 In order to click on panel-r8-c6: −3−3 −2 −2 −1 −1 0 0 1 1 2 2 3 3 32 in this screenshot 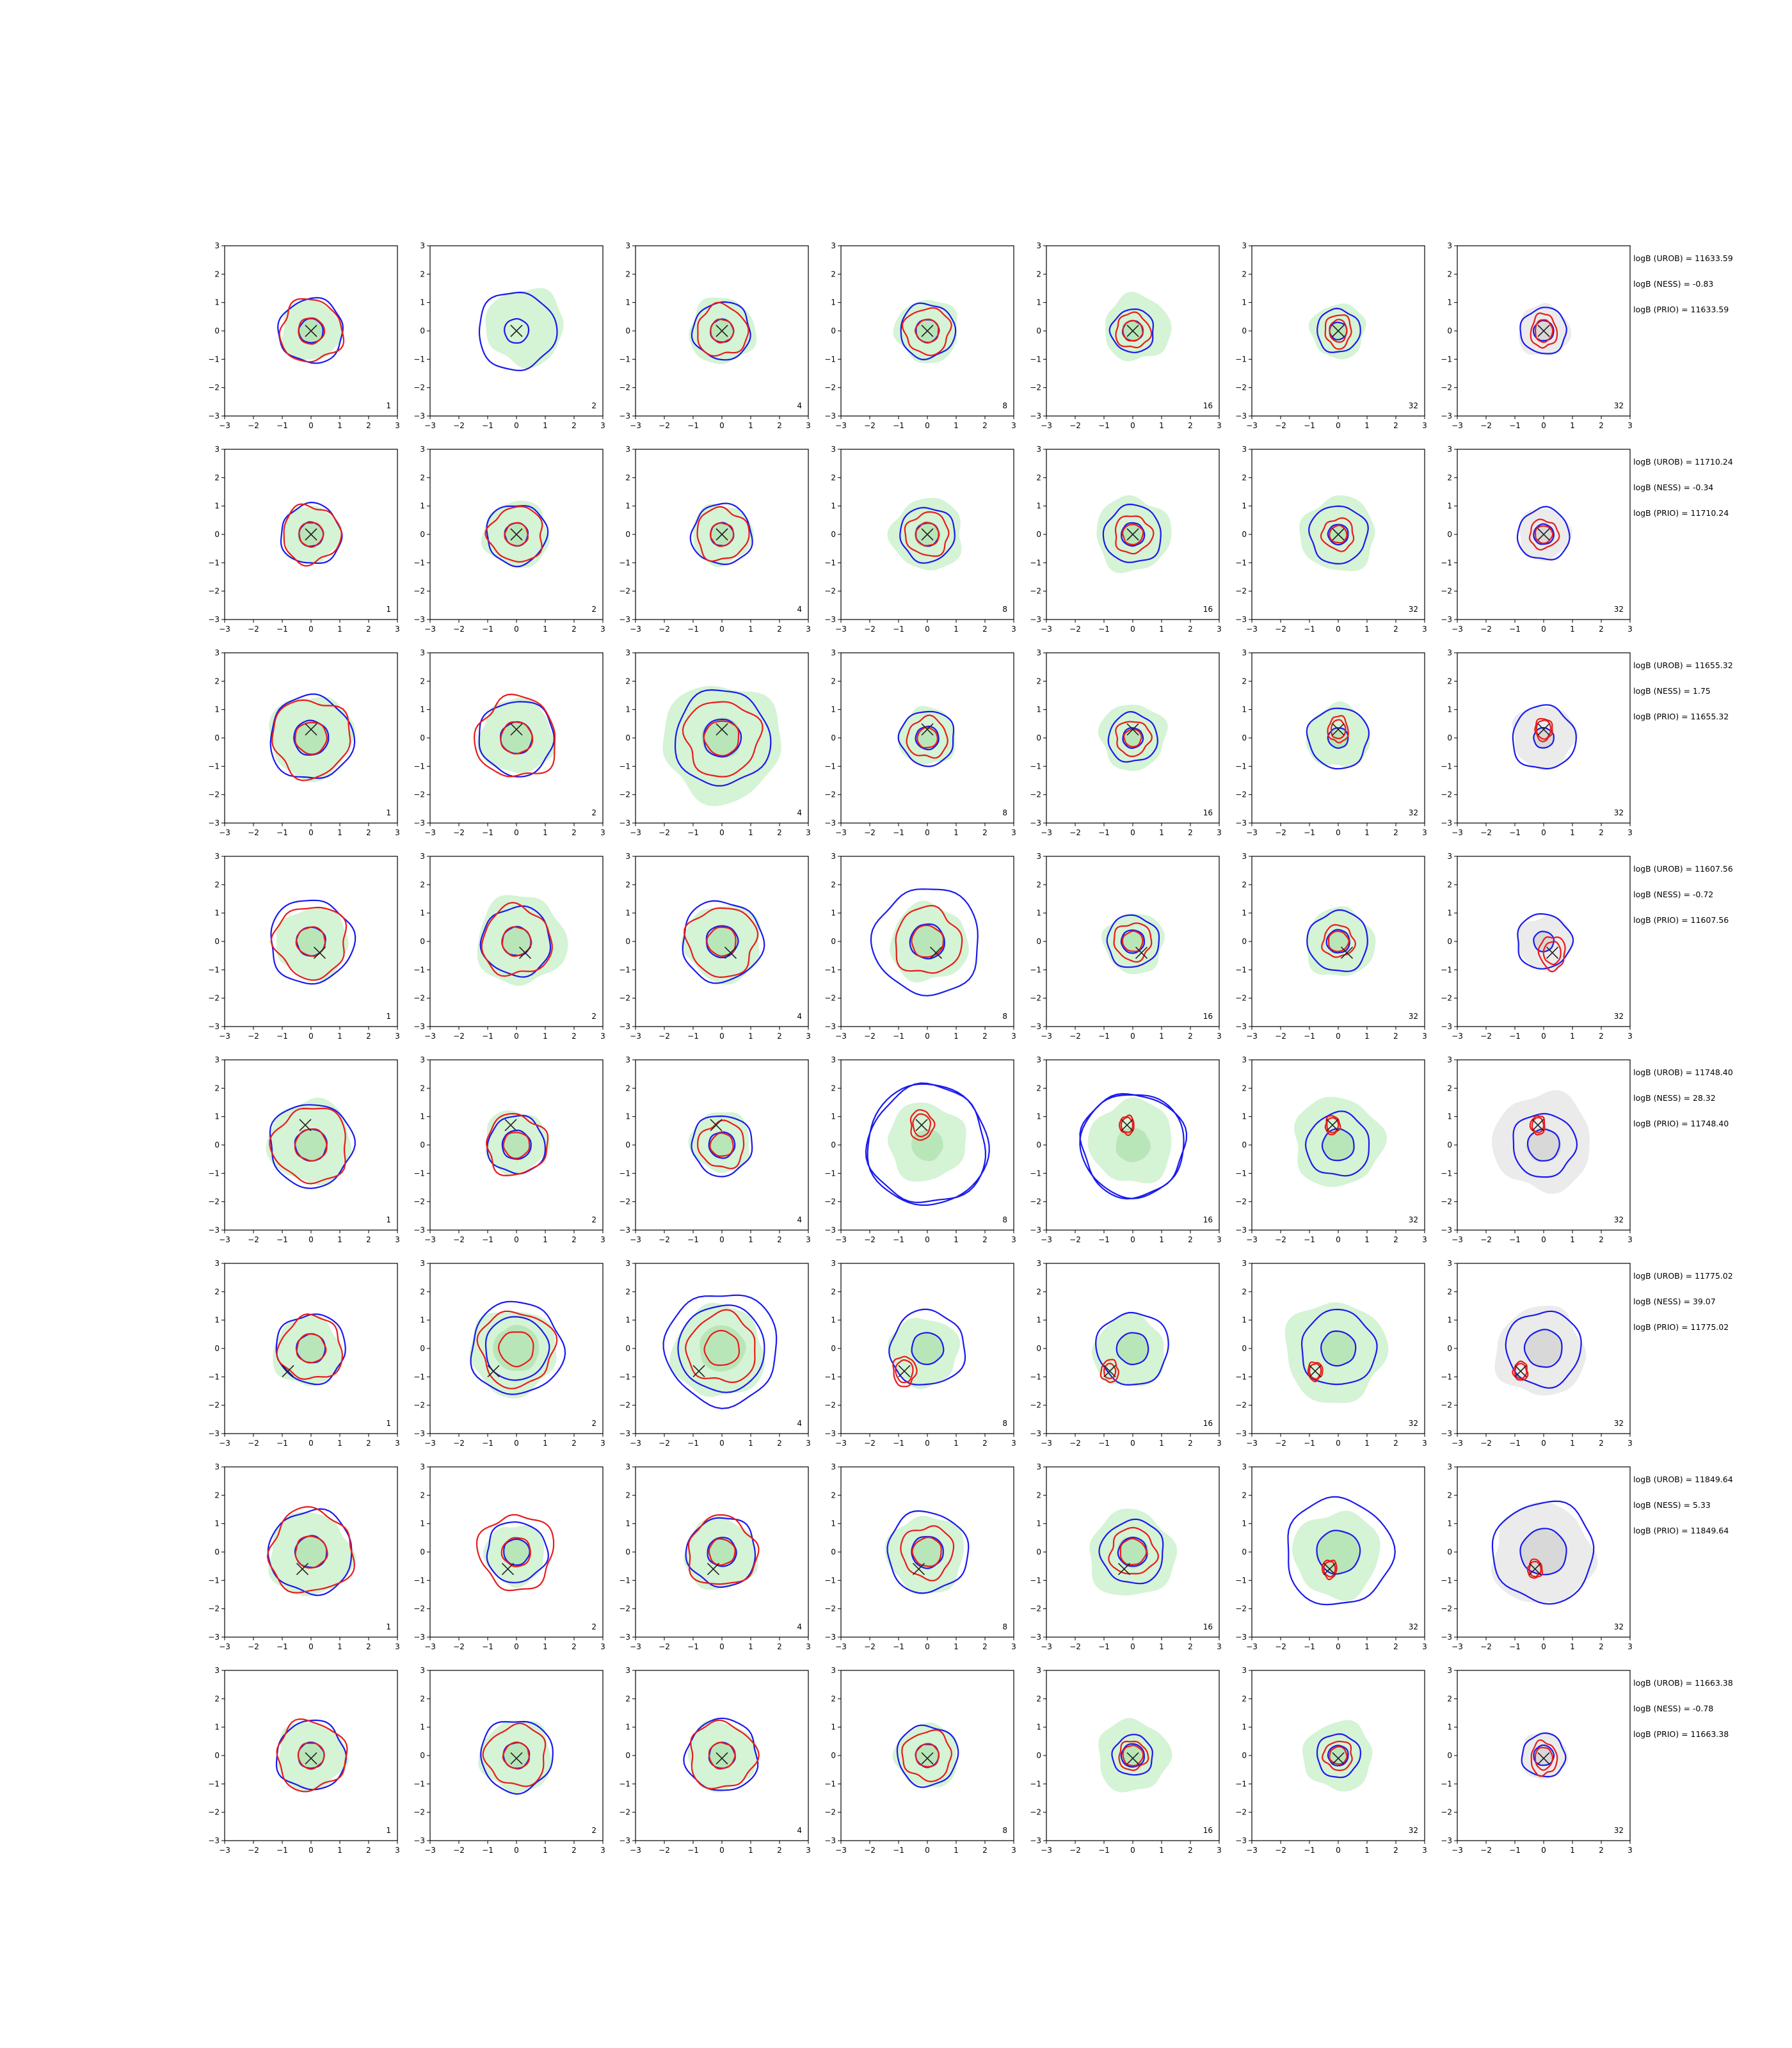, I will do `click(1331, 1760)`.